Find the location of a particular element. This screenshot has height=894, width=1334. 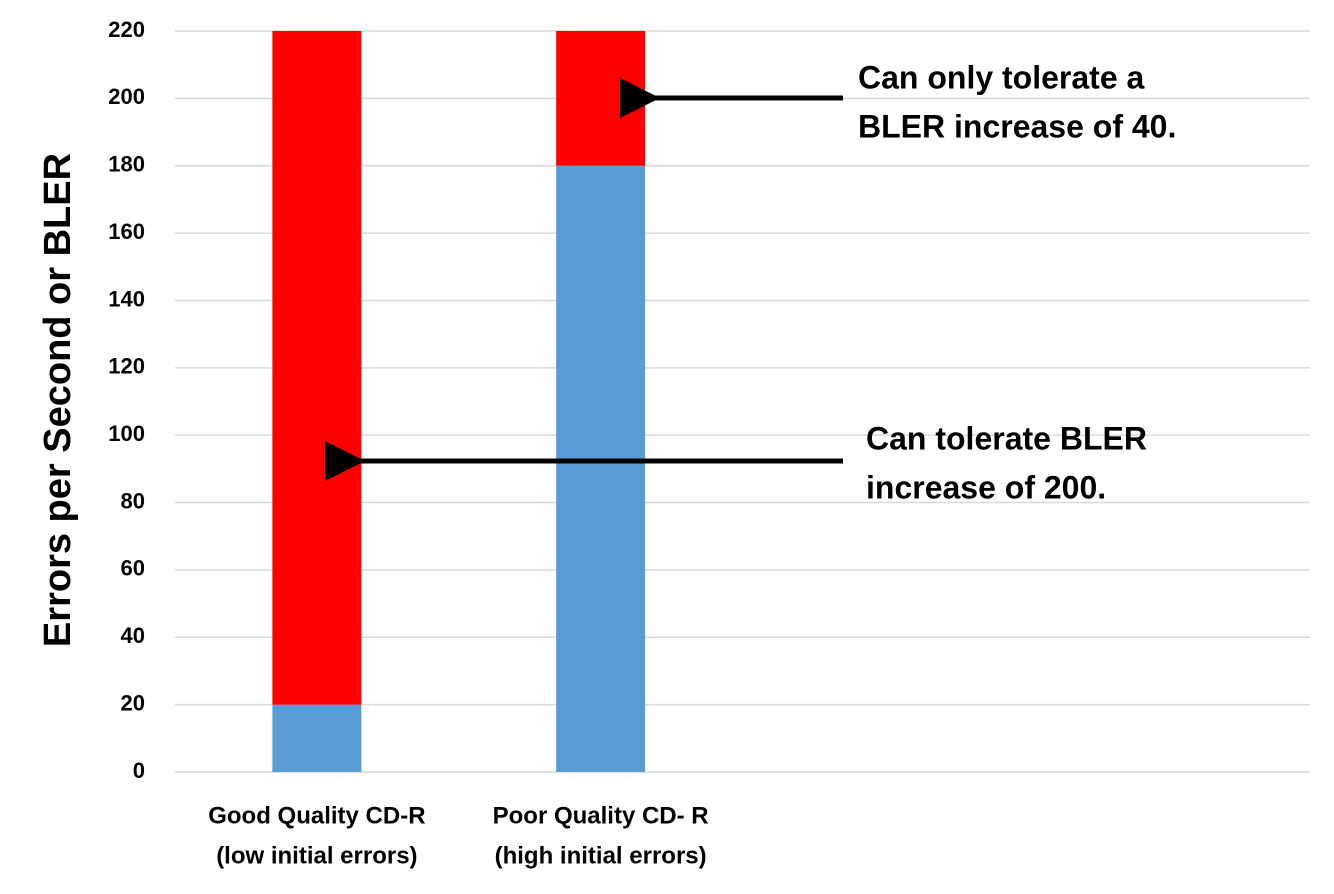

y-tick-label: 20 is located at coordinates (133, 702).